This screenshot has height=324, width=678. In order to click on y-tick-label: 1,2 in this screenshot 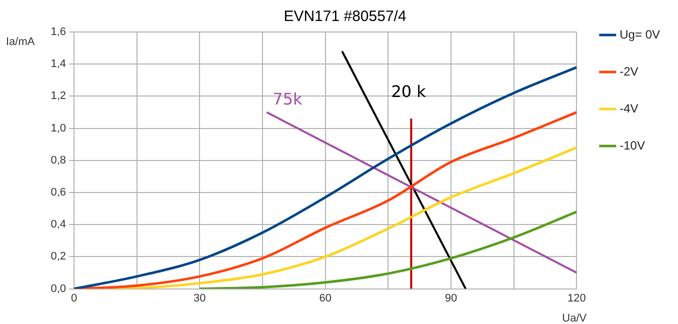, I will do `click(58, 96)`.